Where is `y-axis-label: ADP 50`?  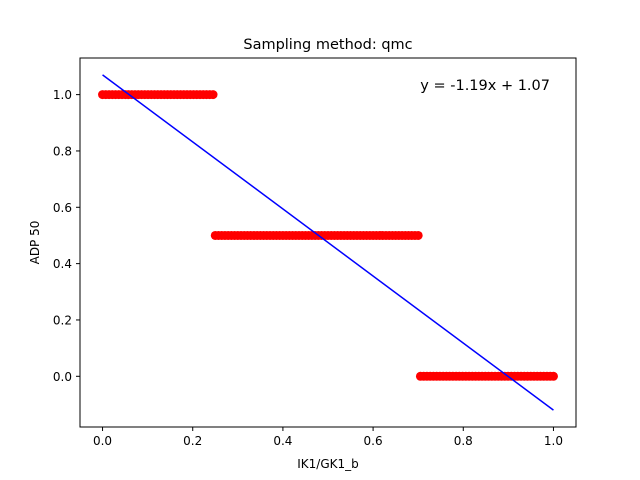
y-axis-label: ADP 50 is located at coordinates (35, 243).